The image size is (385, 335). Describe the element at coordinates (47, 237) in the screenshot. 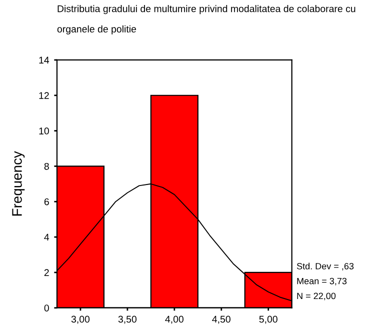

I see `y-tick-label: 4` at that location.